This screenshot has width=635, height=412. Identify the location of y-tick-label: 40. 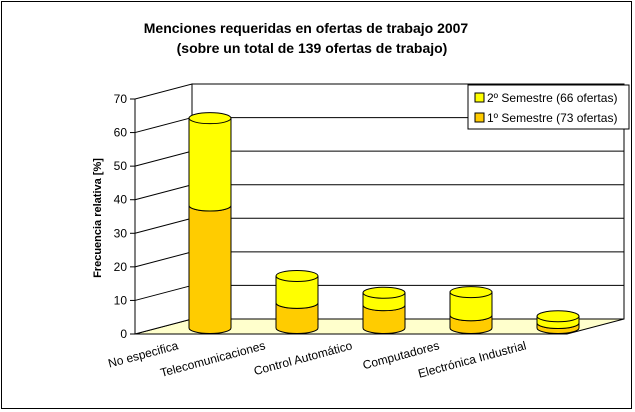
(121, 200).